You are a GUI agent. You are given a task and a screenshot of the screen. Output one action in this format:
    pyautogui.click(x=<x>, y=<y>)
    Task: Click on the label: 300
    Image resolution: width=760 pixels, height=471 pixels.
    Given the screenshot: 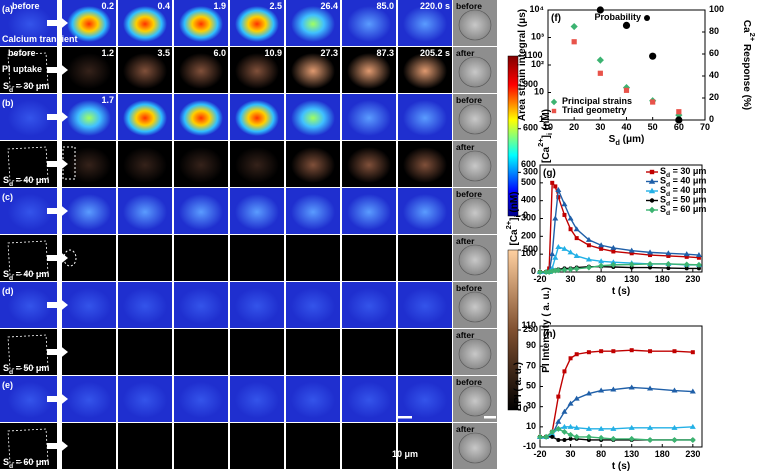 What is the action you would take?
    pyautogui.click(x=528, y=218)
    